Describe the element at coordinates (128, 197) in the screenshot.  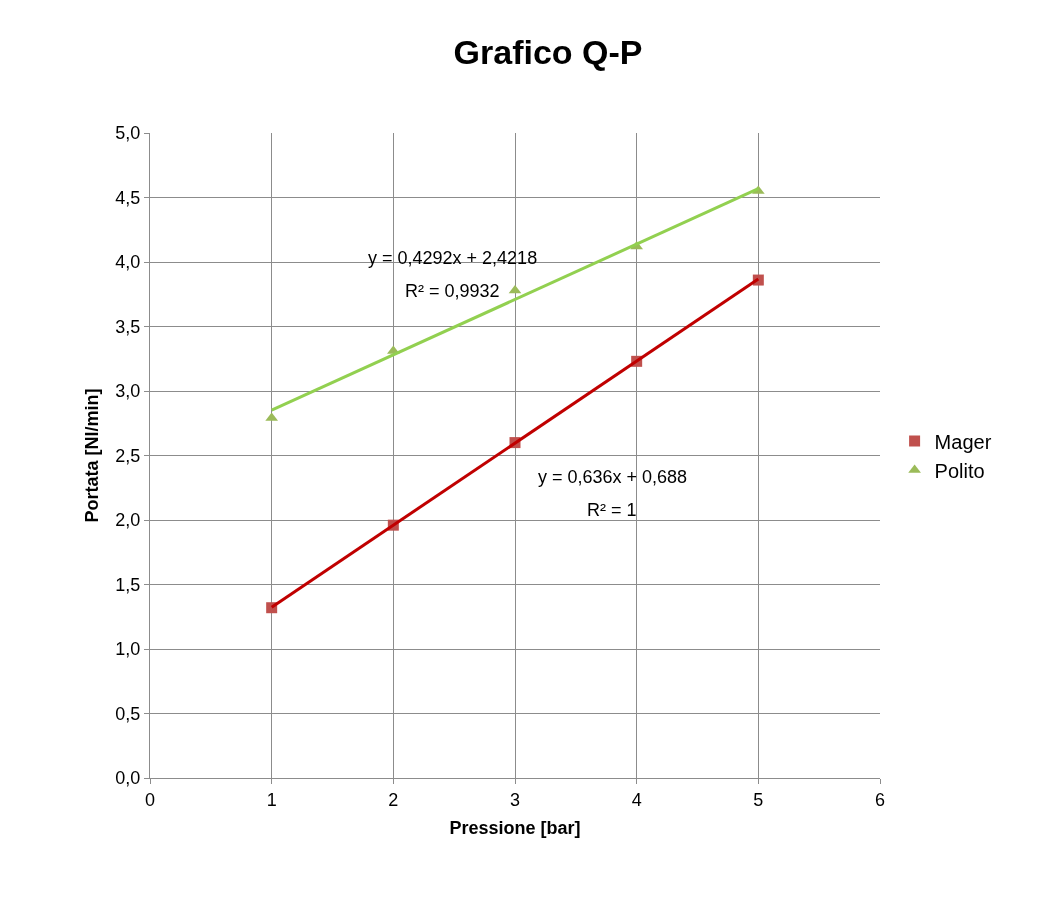
I see `y-tick-label: 4,5` at that location.